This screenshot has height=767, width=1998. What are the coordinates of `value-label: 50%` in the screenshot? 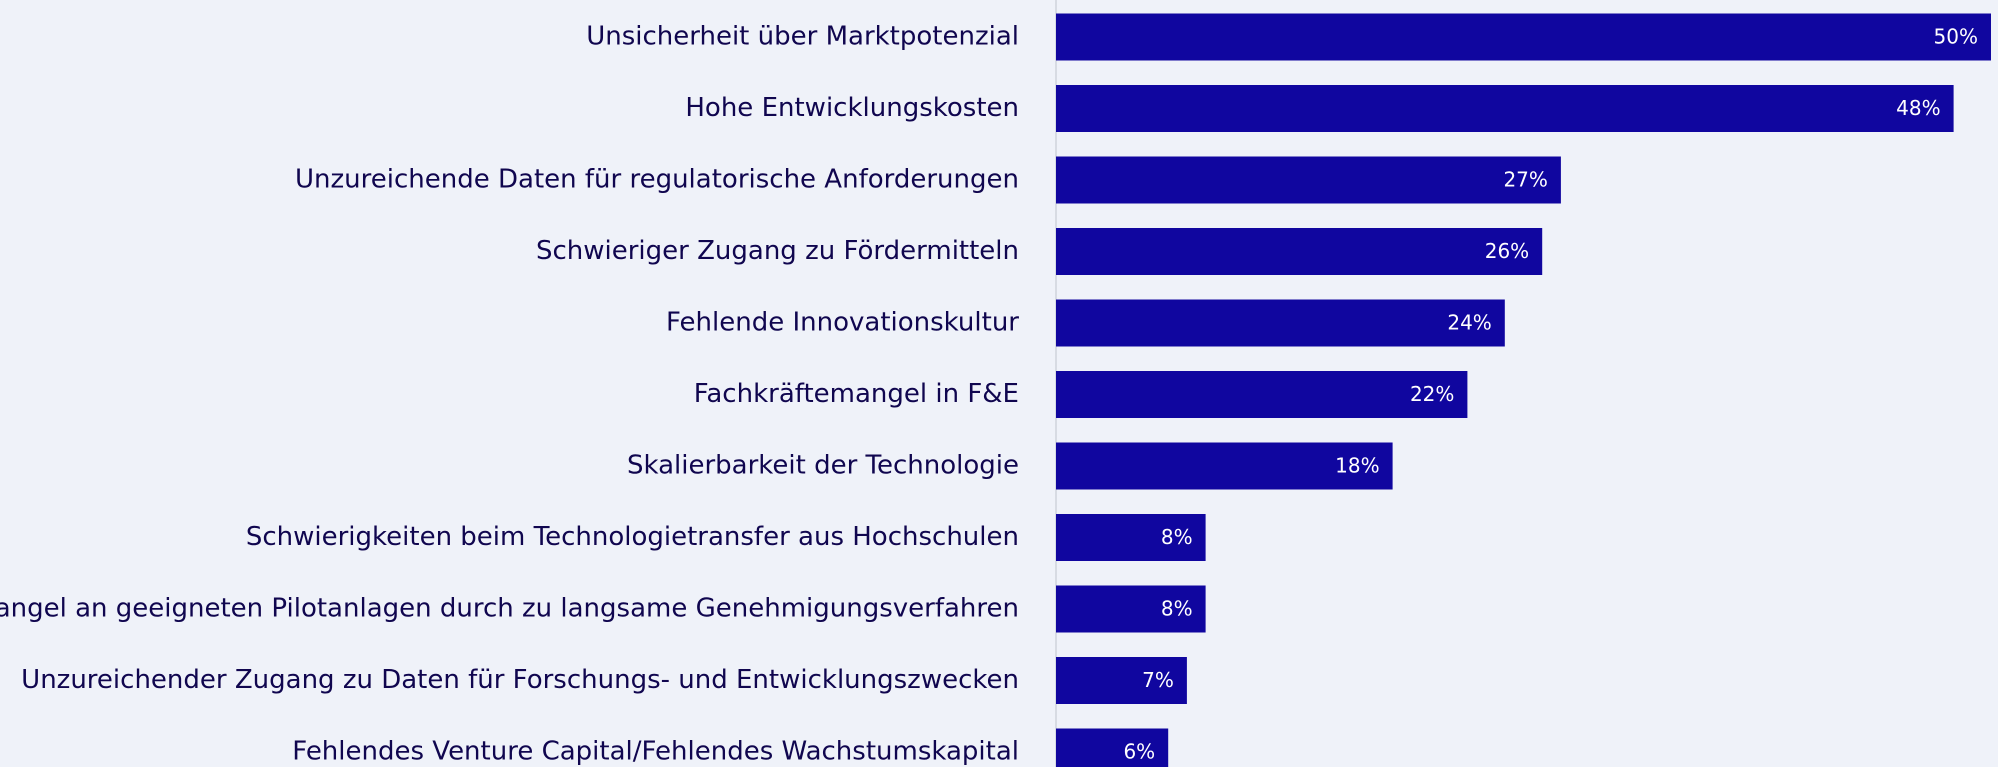 It's located at (1956, 37).